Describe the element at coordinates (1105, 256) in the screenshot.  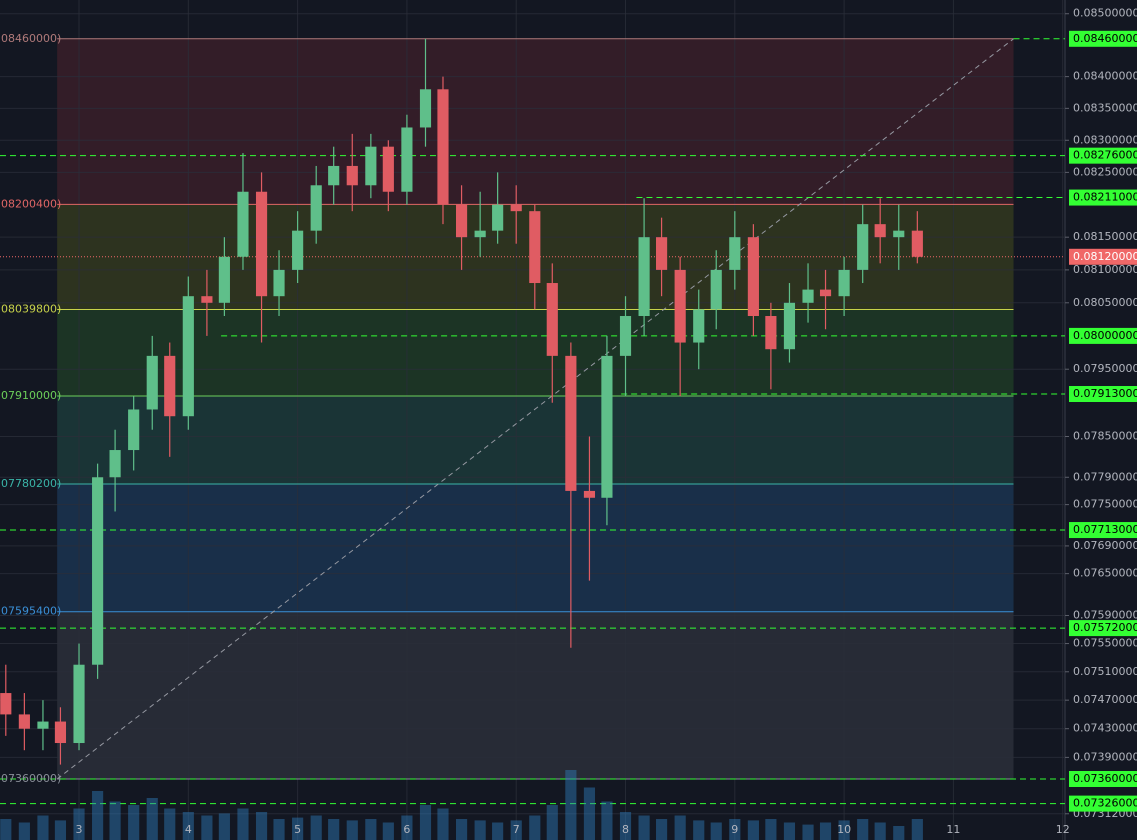
I see `last-price-label: 0.08120000` at that location.